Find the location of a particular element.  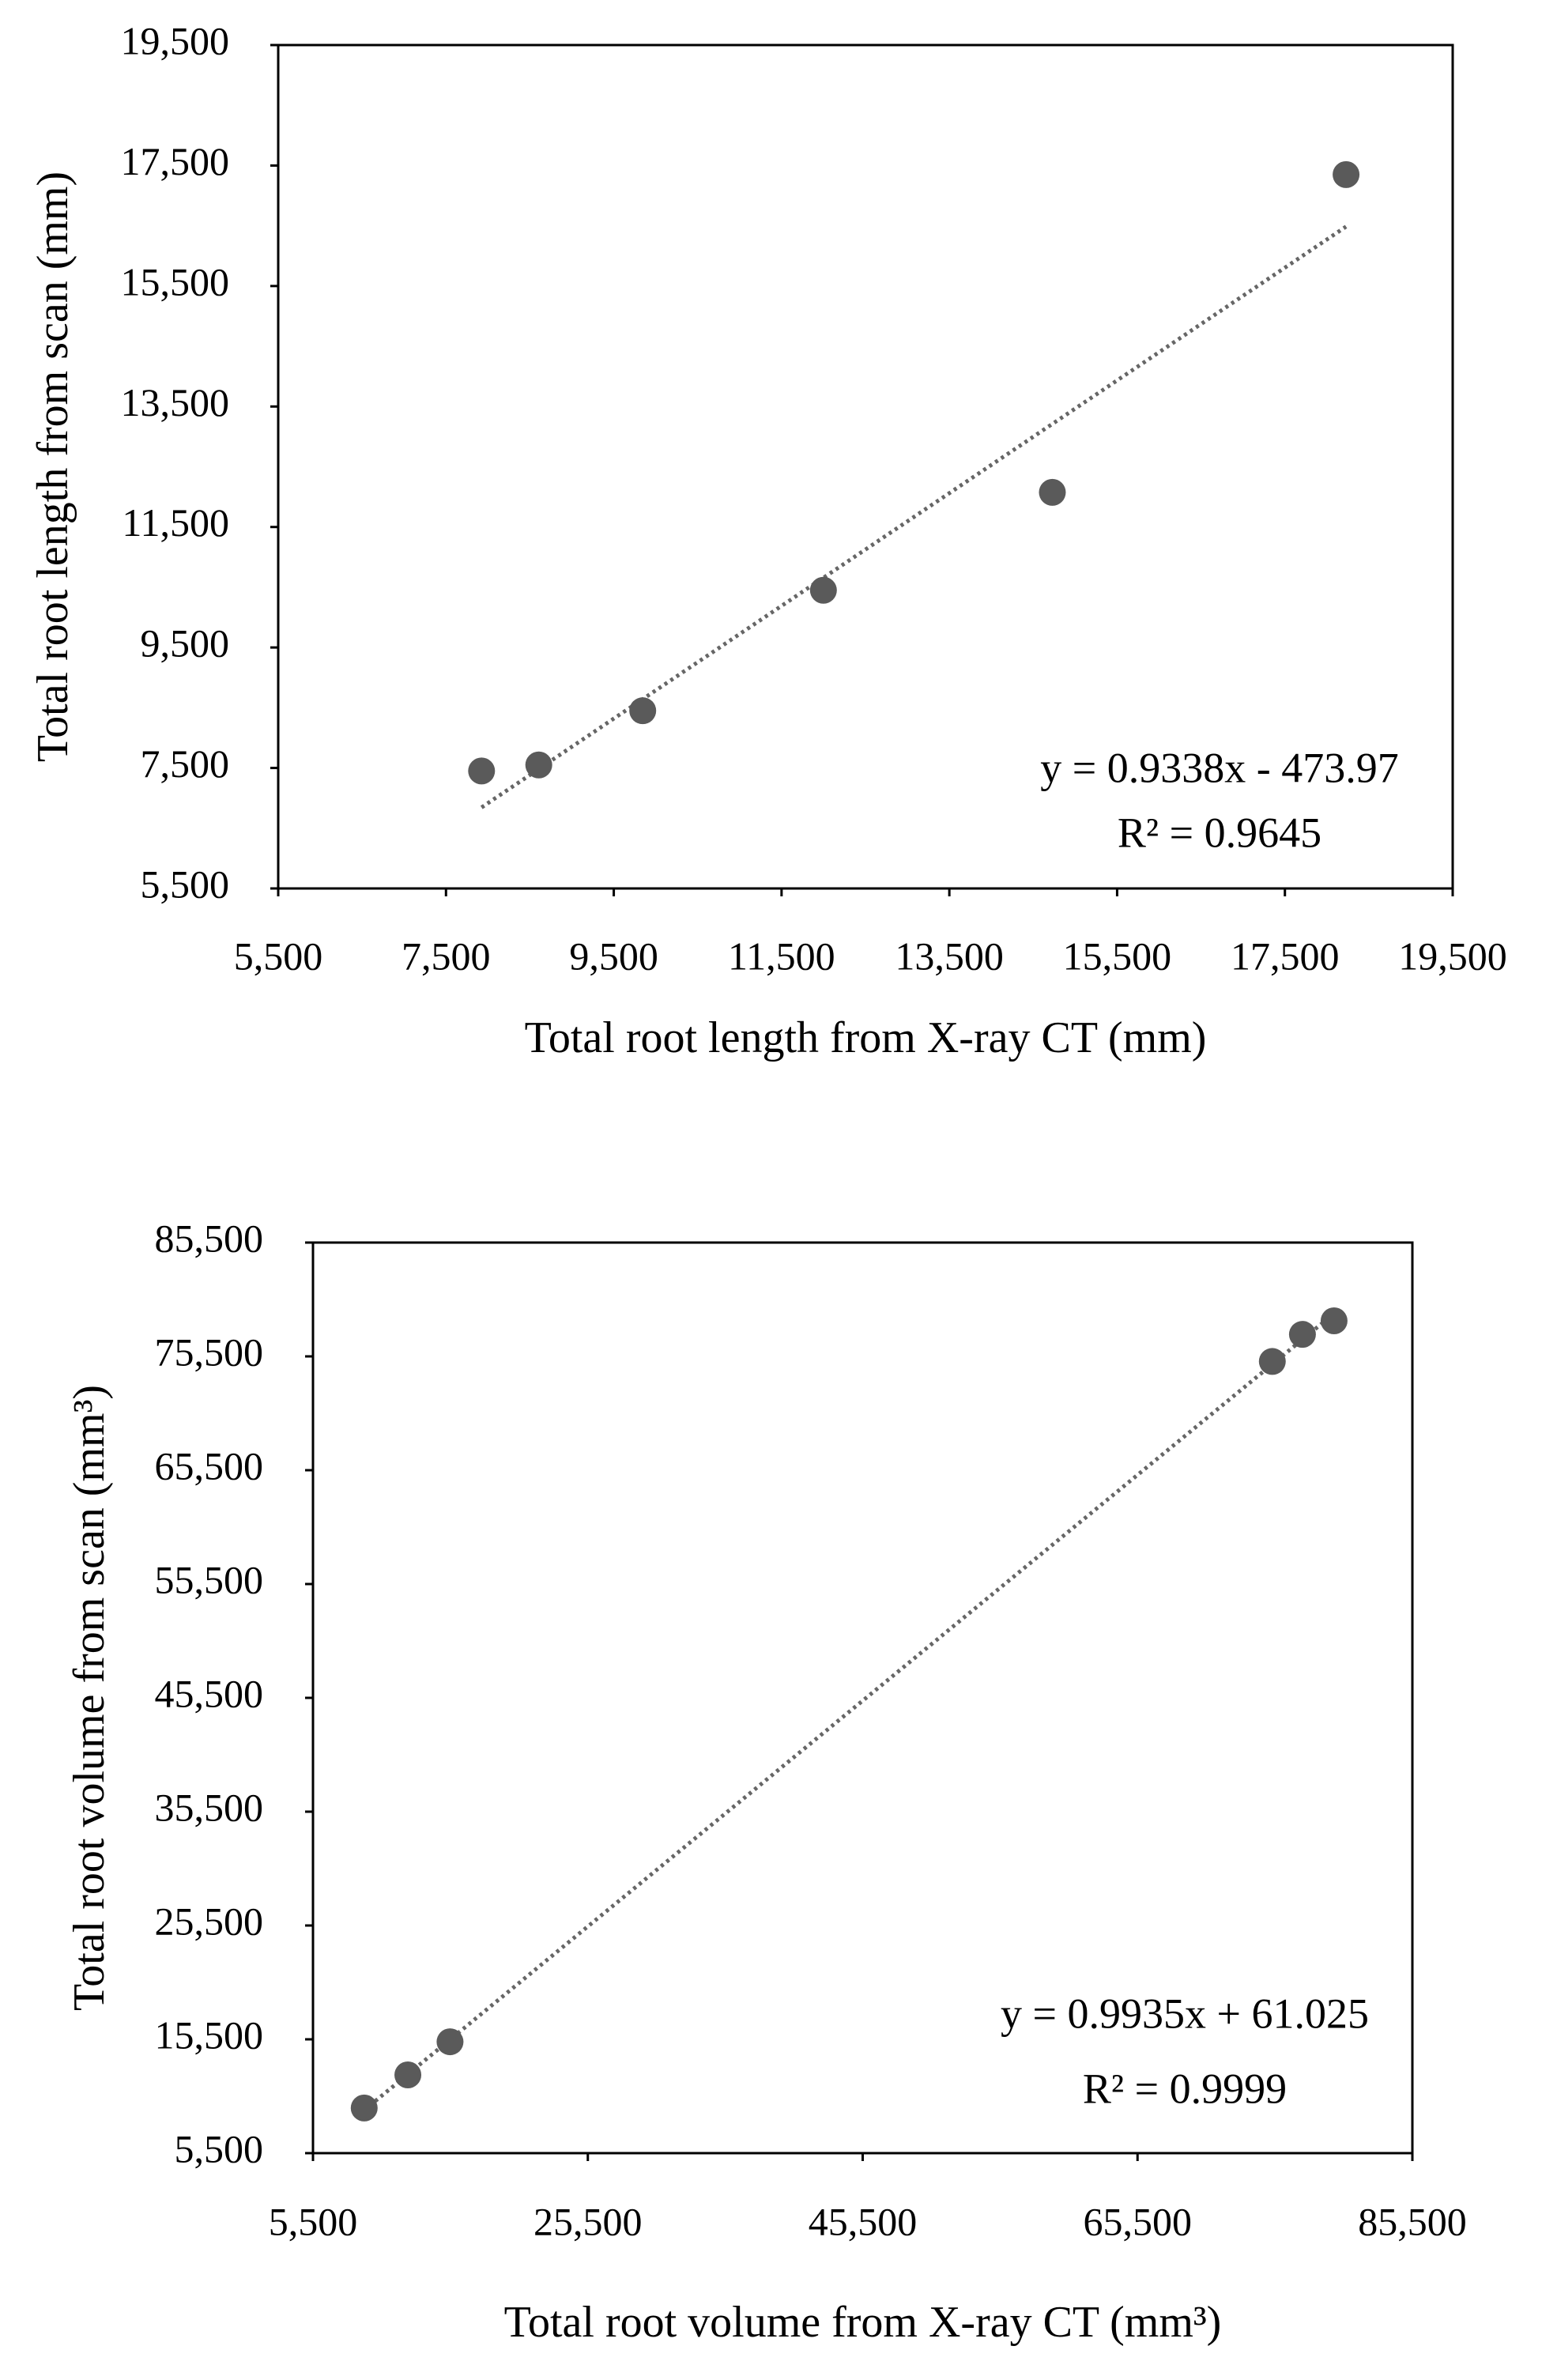

y-tick-label: 13,500 is located at coordinates (175, 402).